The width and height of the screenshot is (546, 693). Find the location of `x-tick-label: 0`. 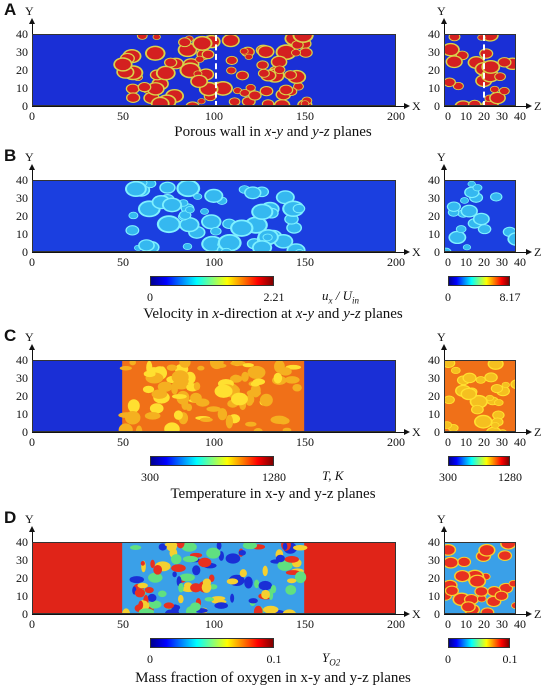

x-tick-label: 0 is located at coordinates (32, 116).